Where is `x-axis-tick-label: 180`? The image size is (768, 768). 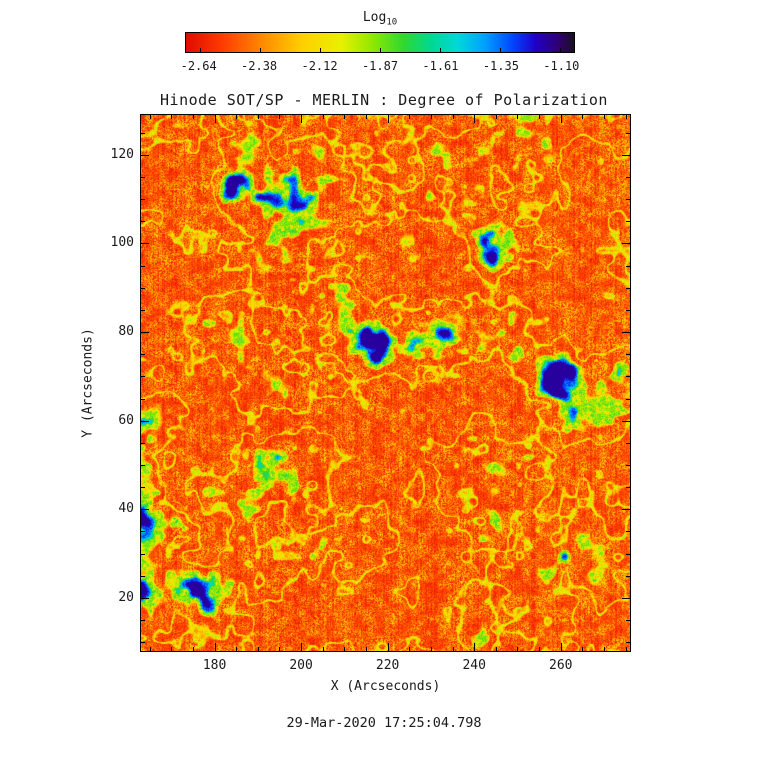 x-axis-tick-label: 180 is located at coordinates (214, 665).